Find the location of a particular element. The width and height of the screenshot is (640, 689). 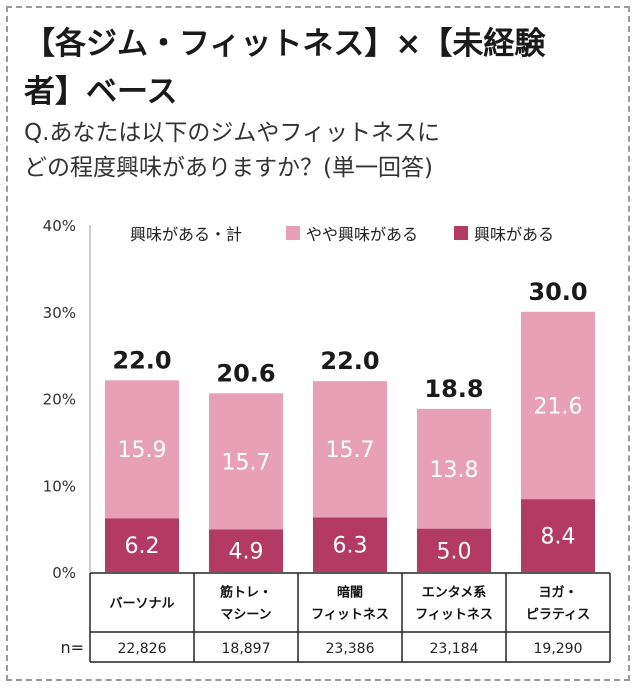

data-label-light: 15.9 is located at coordinates (142, 450).